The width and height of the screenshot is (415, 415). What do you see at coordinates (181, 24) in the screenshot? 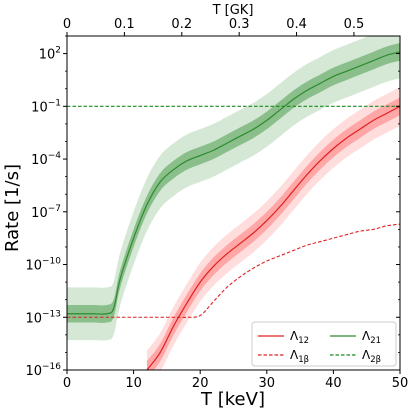
I see `x2-tick-label: 0.2` at bounding box center [181, 24].